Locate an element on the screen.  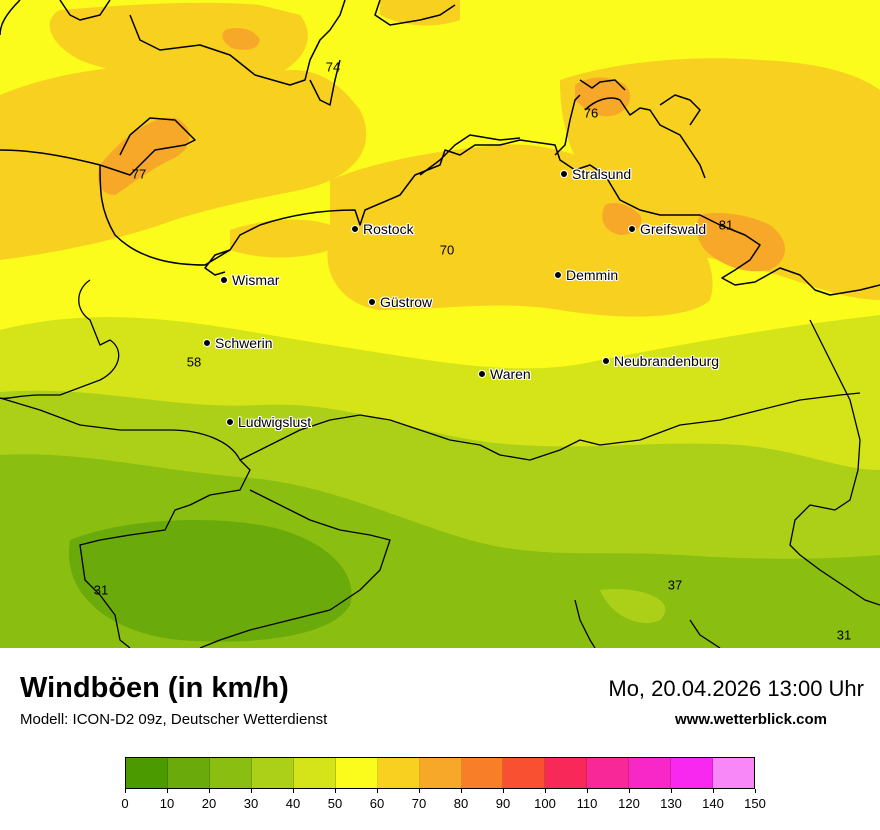
value-label: 70 is located at coordinates (447, 250).